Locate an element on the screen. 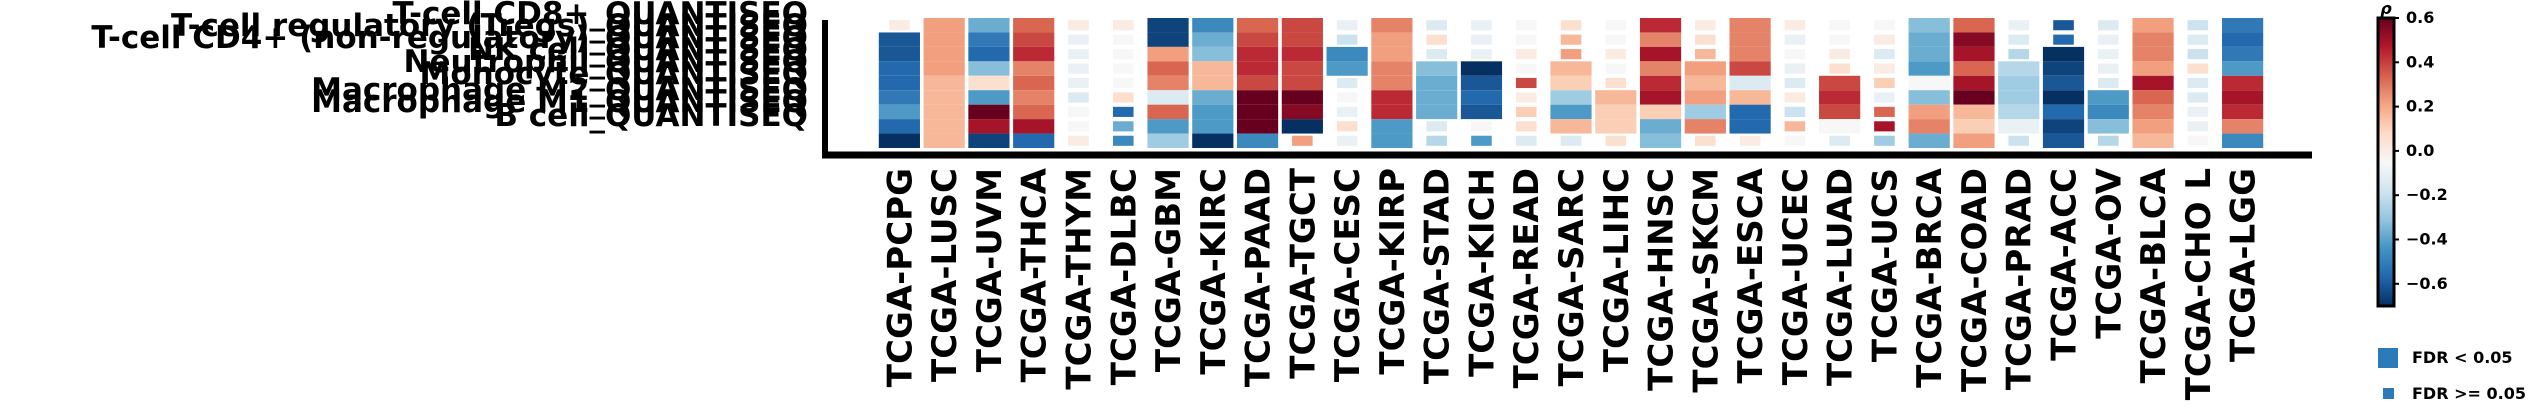  row-label: Macrophage M2_QUANTISEQ is located at coordinates (559, 90).